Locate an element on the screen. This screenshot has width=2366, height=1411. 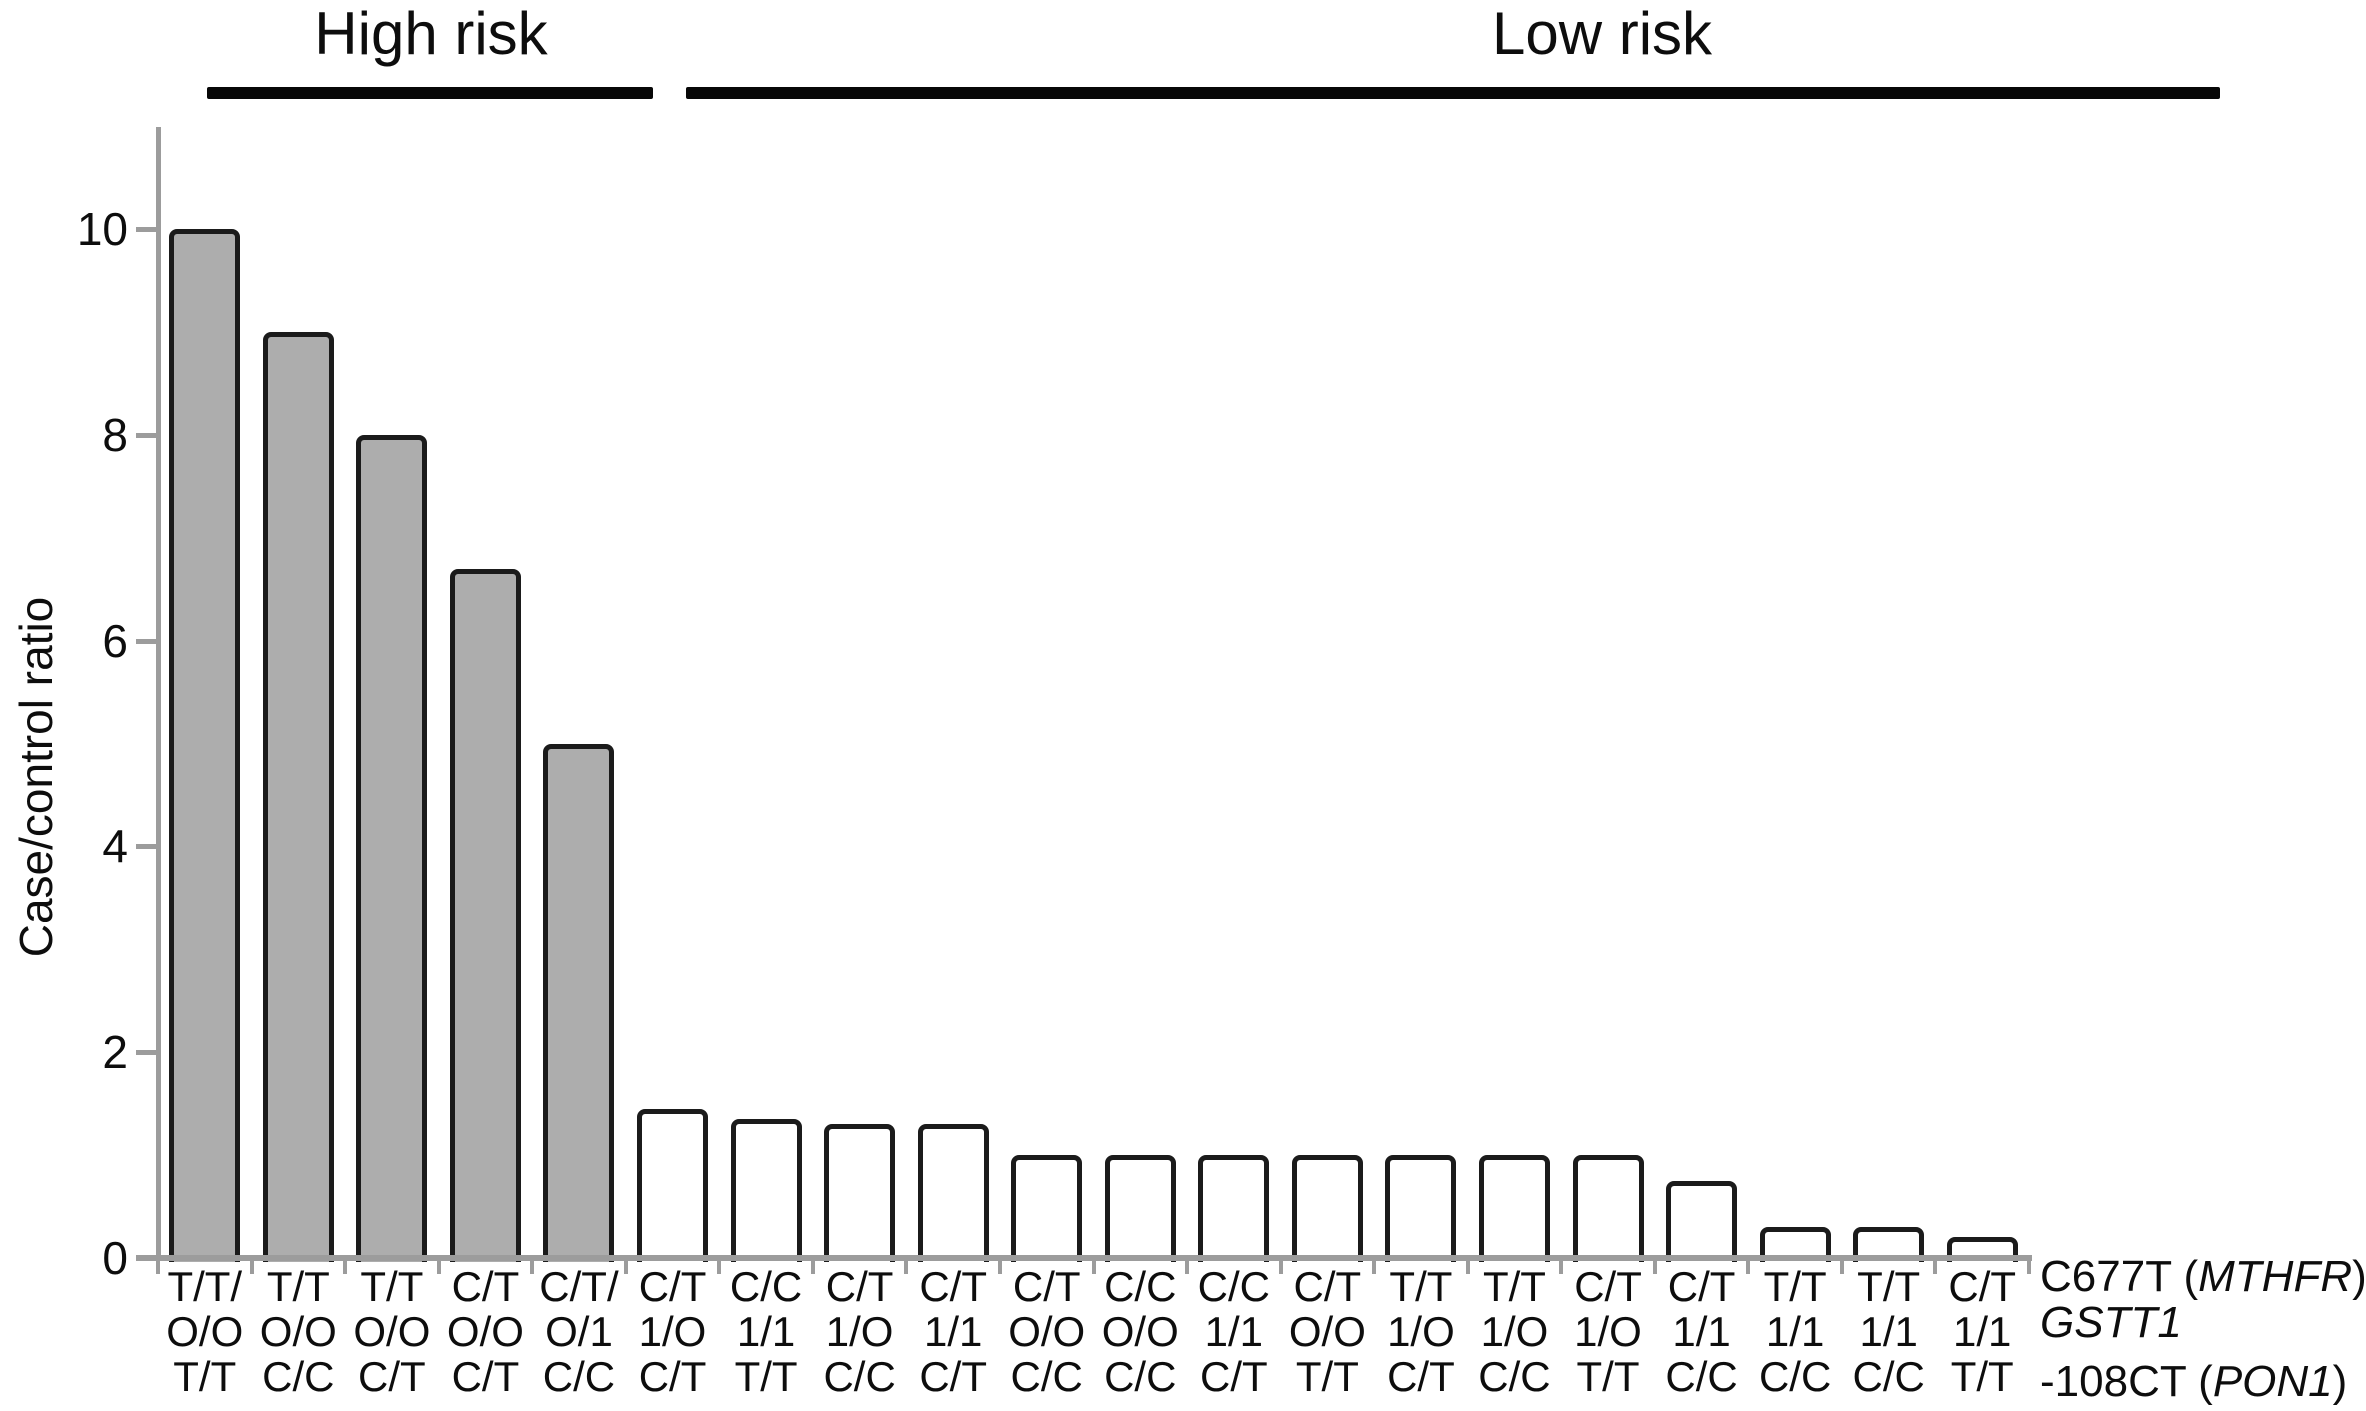
x-tick-label-16: C/T 1/O T/T is located at coordinates (1608, 1331).